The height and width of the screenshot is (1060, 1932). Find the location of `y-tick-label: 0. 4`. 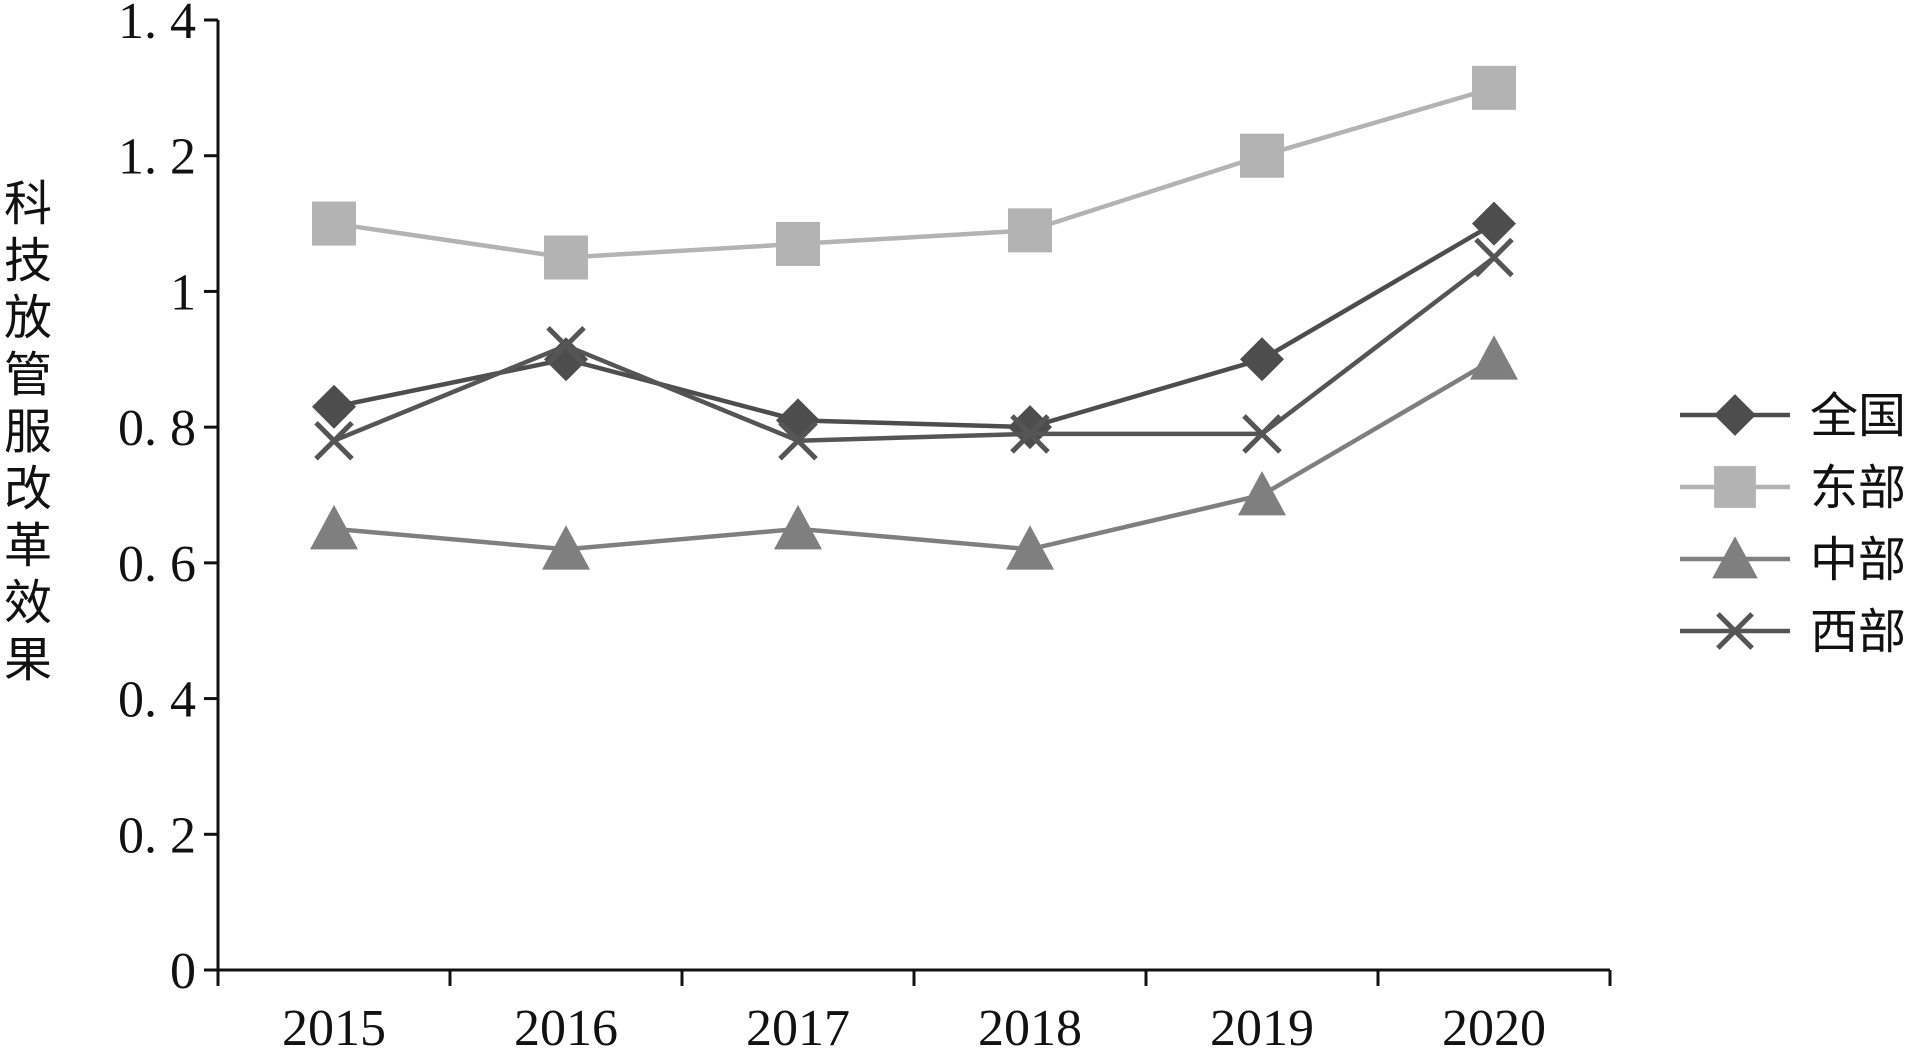

y-tick-label: 0. 4 is located at coordinates (157, 700).